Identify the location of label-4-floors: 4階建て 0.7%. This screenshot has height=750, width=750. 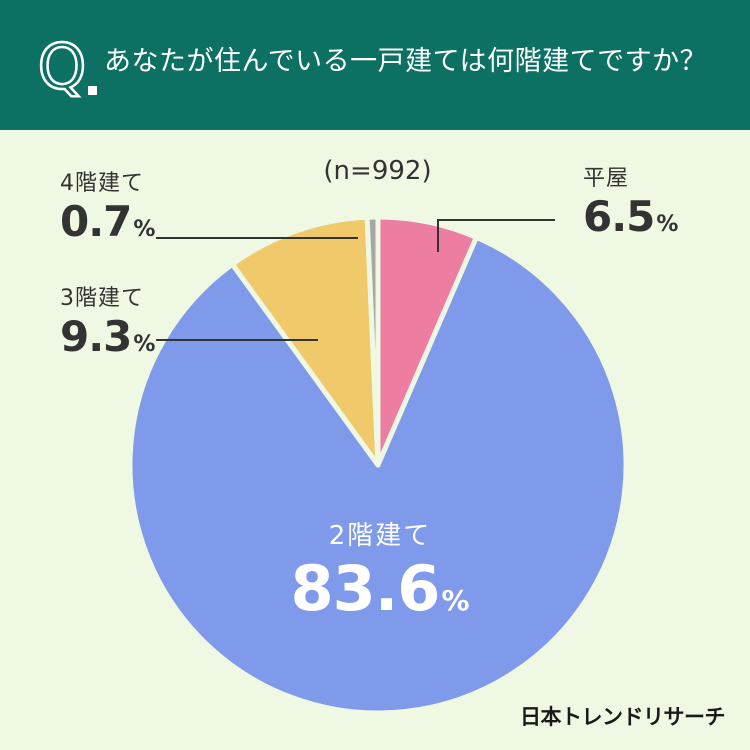
(107, 205).